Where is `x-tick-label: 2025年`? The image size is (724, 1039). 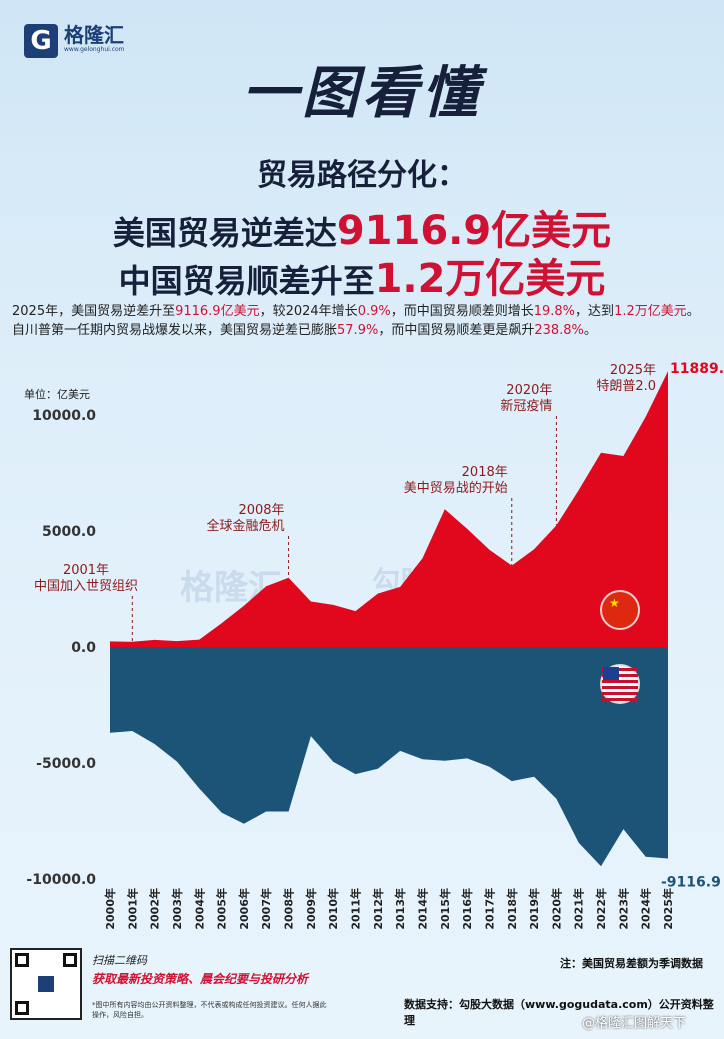 x-tick-label: 2025年 is located at coordinates (668, 909).